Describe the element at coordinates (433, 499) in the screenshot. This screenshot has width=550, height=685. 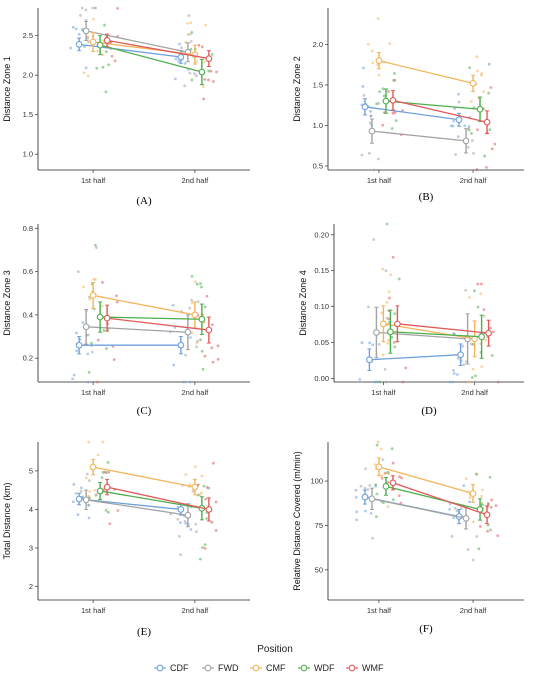
I see `series-wdf` at that location.